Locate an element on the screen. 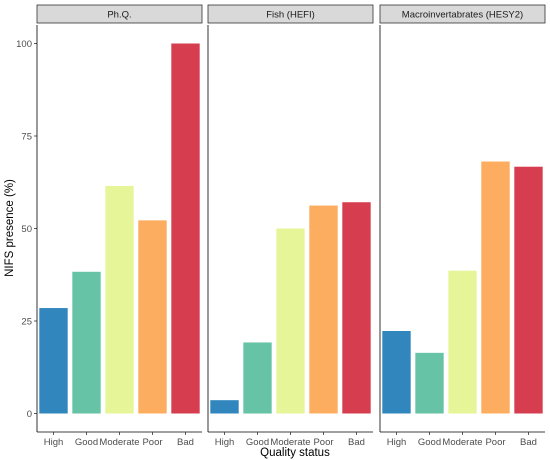 The image size is (550, 460). facet-strip-ph-q: Ph.Q. is located at coordinates (119, 14).